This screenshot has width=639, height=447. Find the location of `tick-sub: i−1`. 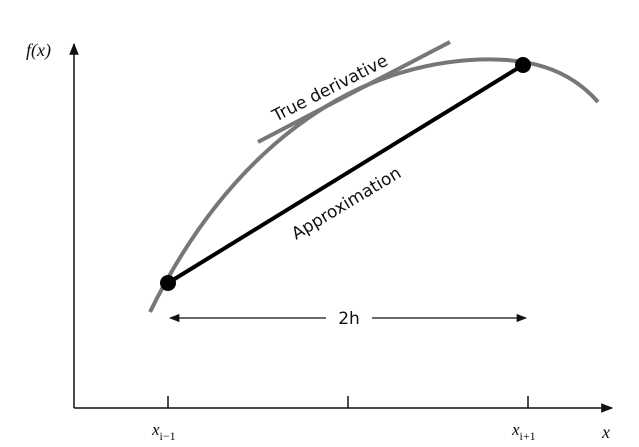

tick-sub: i−1 is located at coordinates (168, 436).